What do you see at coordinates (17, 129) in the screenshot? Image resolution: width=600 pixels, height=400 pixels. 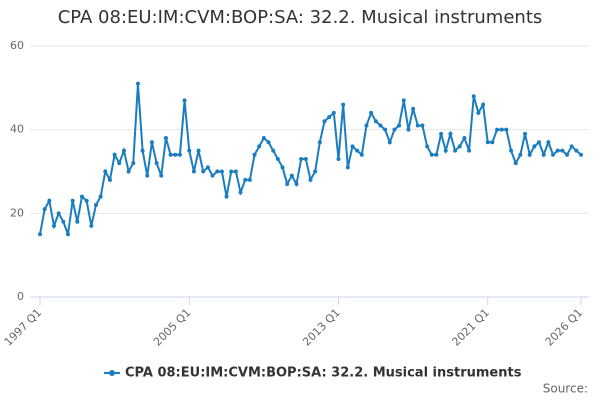 I see `y-tick-label: 40` at bounding box center [17, 129].